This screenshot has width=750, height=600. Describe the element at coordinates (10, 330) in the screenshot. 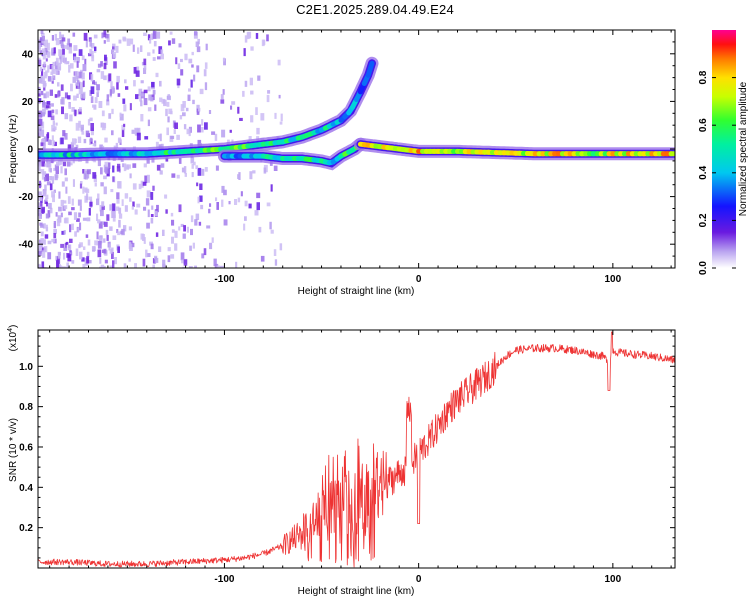

I see `snr-multiplier-exponent: 4` at that location.